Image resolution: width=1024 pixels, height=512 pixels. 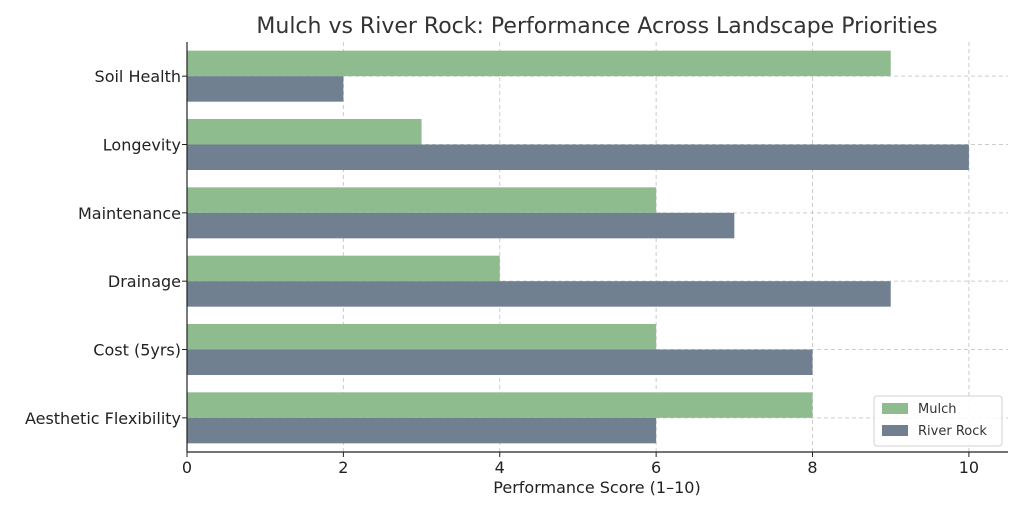 I want to click on bar-mulch-soil-health, so click(x=539, y=63).